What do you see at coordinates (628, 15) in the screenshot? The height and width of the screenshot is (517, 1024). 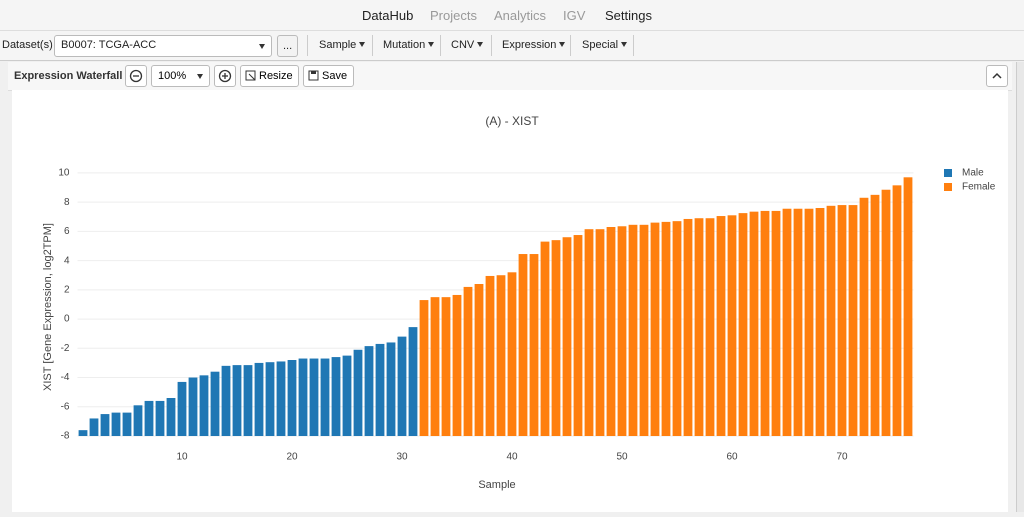 I see `nav-item: Settings` at bounding box center [628, 15].